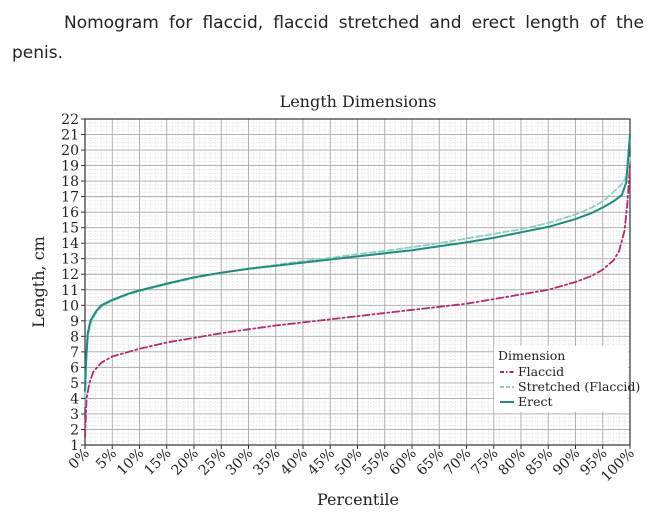 The height and width of the screenshot is (519, 660). Describe the element at coordinates (531, 355) in the screenshot. I see `legend-title: Dimension` at that location.